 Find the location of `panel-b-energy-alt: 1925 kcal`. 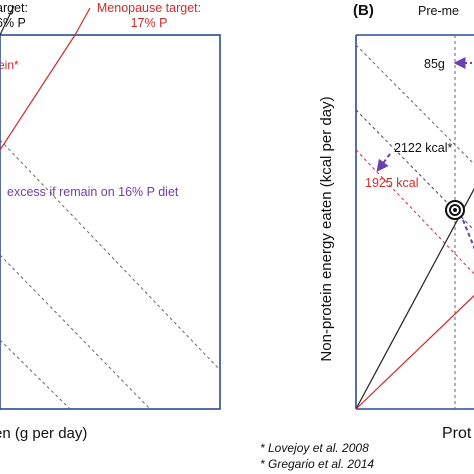

panel-b-energy-alt: 1925 kcal is located at coordinates (392, 183).